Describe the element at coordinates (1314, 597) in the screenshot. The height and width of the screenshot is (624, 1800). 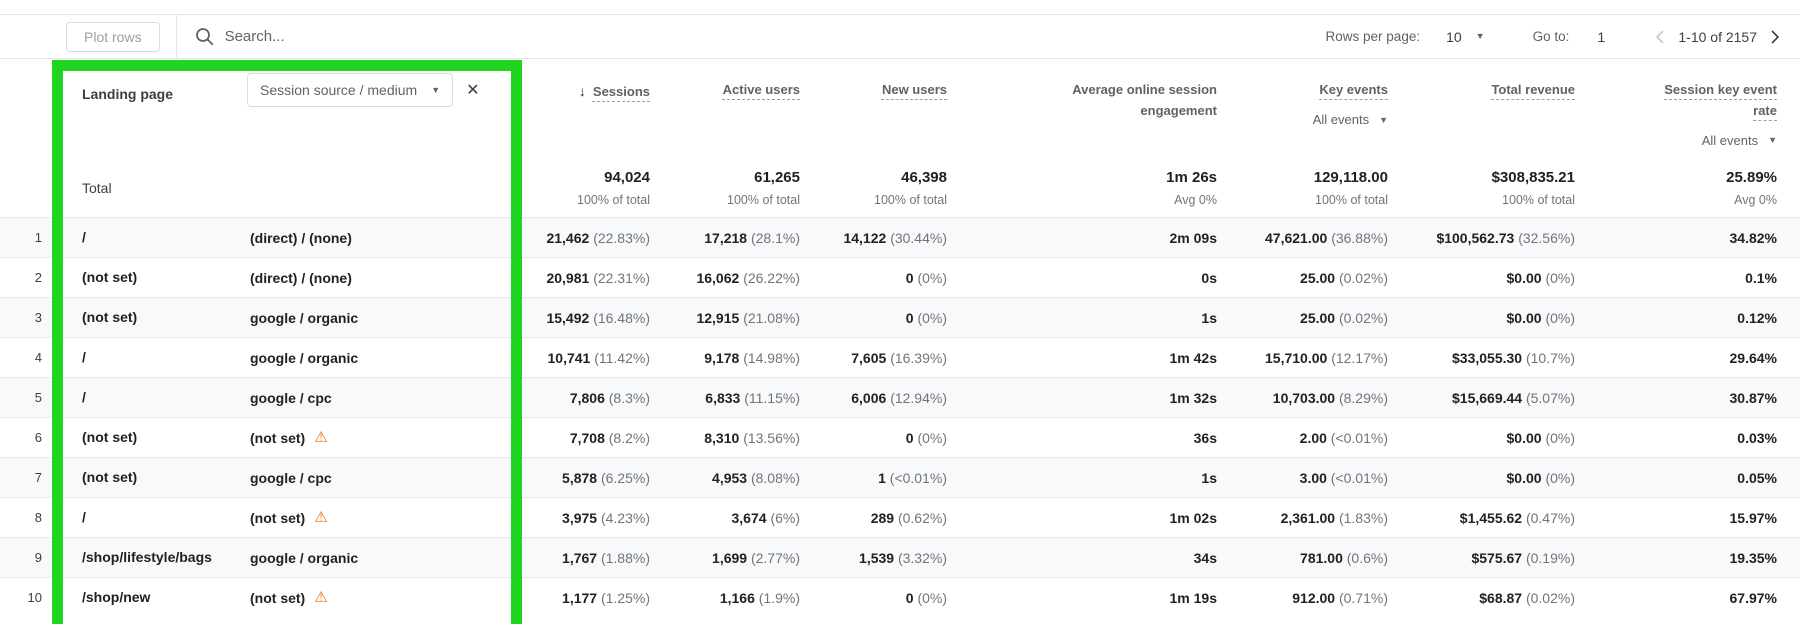
I see `metric-value: 912.00` at that location.